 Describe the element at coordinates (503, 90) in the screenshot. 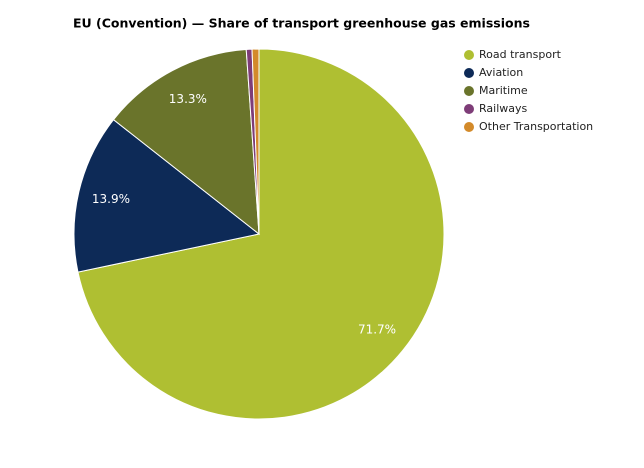

I see `legend-label: Maritime` at that location.